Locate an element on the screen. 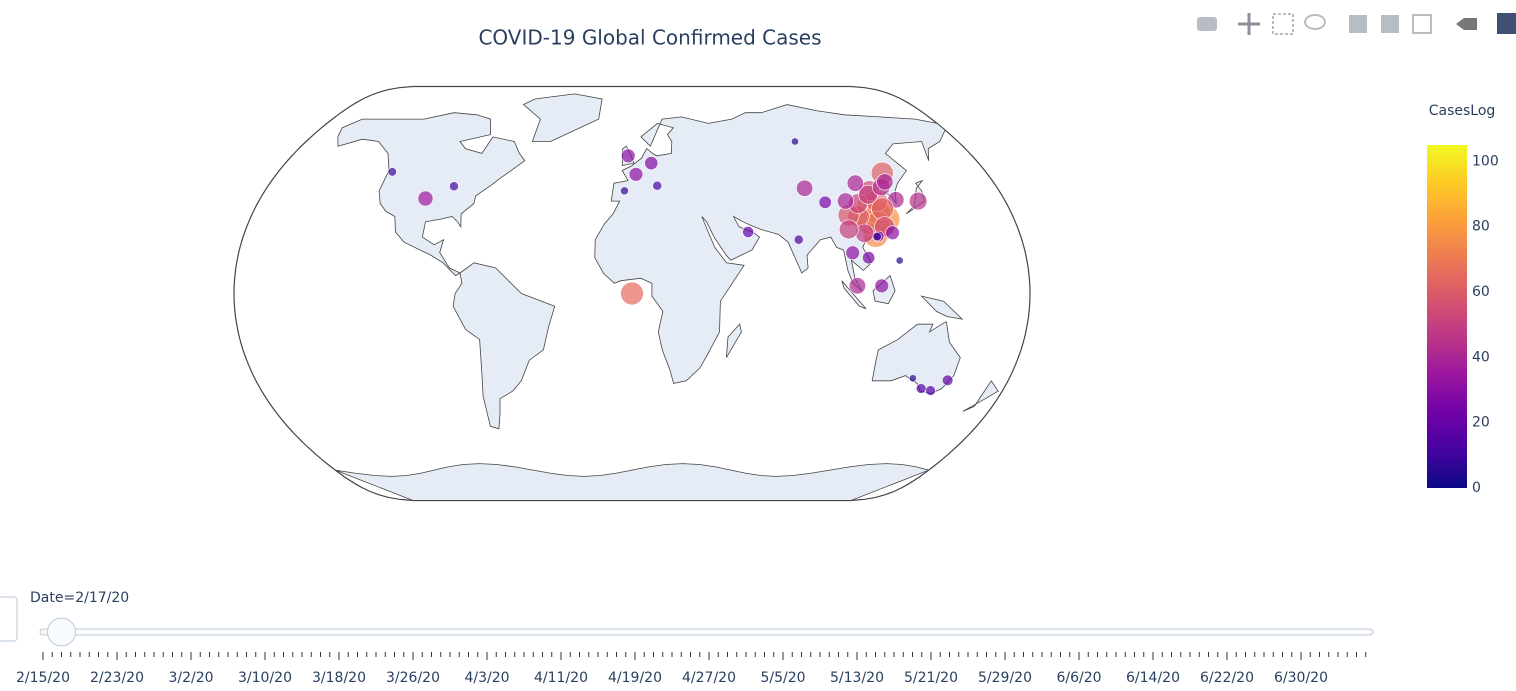 This screenshot has height=691, width=1516. slider-label: 4/27/20 is located at coordinates (709, 678).